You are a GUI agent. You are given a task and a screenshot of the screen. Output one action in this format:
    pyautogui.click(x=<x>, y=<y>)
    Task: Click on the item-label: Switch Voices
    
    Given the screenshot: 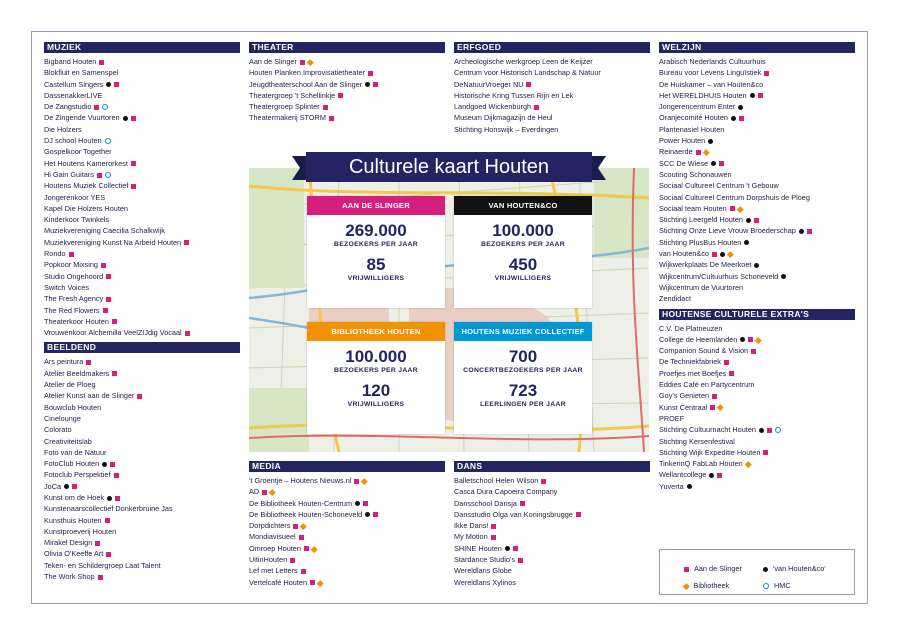 What is the action you would take?
    pyautogui.click(x=67, y=287)
    